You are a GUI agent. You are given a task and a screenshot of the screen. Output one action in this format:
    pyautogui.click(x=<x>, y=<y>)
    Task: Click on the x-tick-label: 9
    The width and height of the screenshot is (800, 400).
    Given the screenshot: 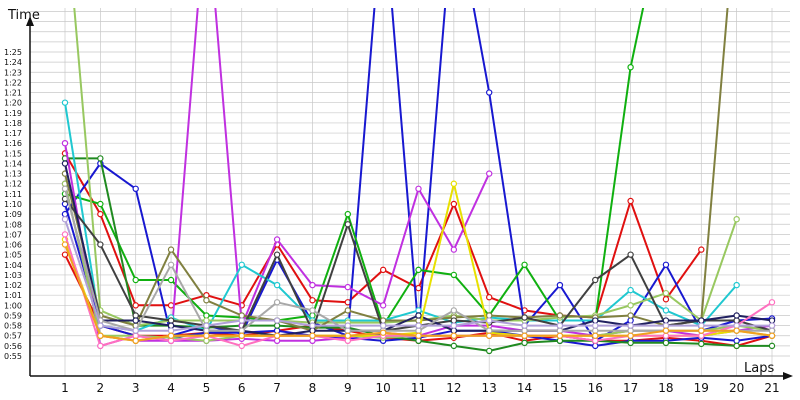 What is the action you would take?
    pyautogui.click(x=348, y=388)
    